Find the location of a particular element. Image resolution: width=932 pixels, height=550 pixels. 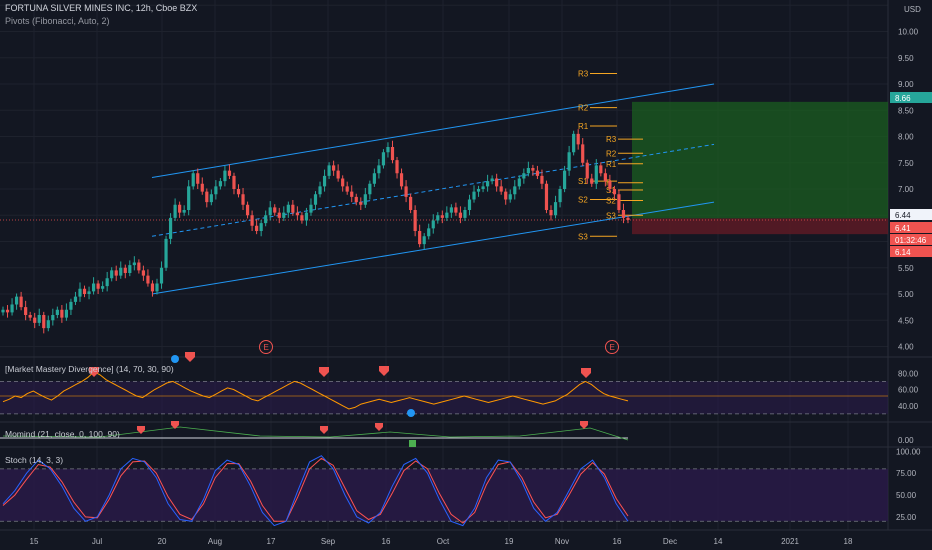

time-tick-label: Aug is located at coordinates (215, 541).